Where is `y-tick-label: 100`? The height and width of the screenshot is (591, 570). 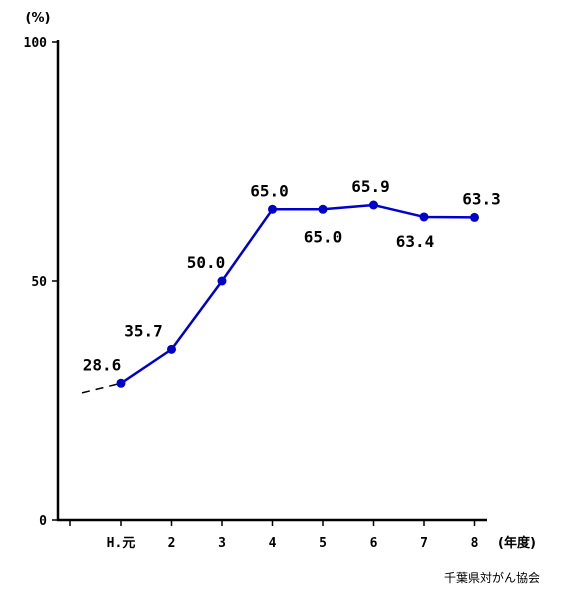 y-tick-label: 100 is located at coordinates (36, 43).